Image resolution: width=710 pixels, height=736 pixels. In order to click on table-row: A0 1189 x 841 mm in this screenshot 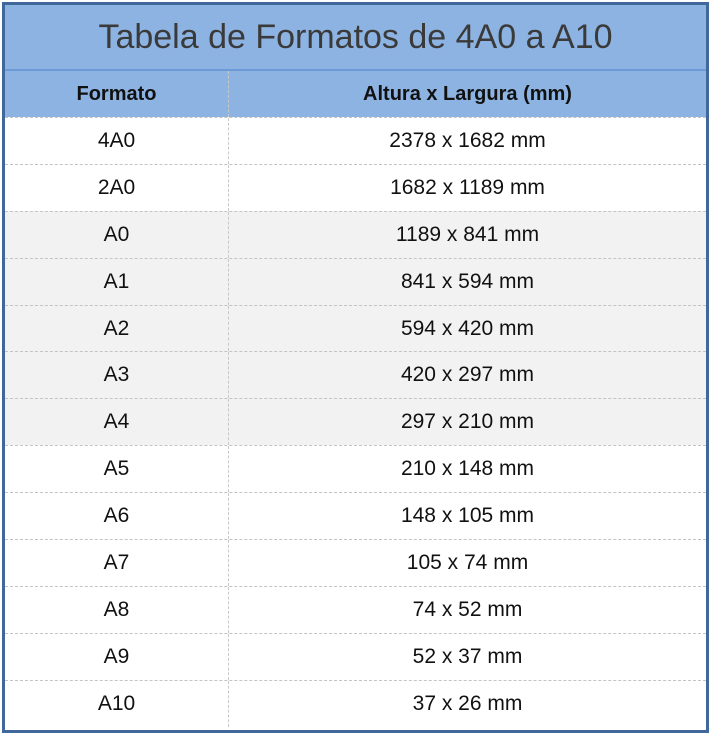, I will do `click(355, 234)`.